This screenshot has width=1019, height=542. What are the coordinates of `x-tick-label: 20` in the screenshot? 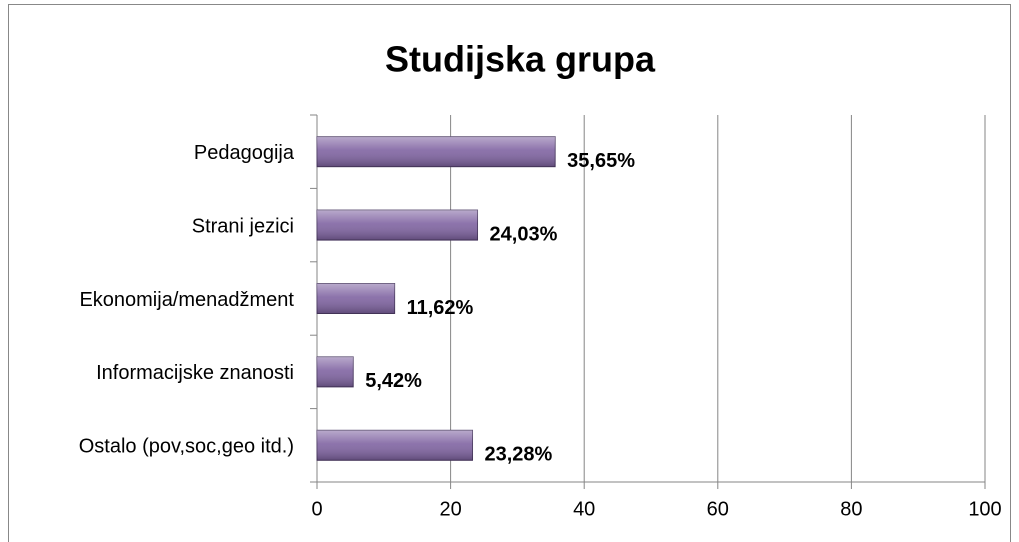 It's located at (450, 509).